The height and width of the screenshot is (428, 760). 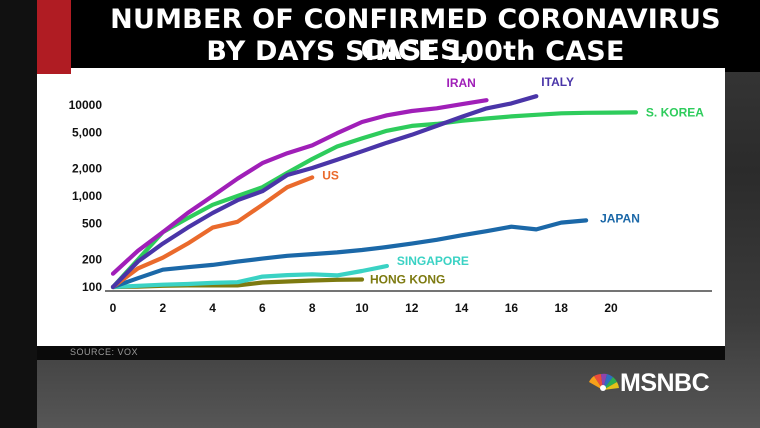 What do you see at coordinates (461, 83) in the screenshot?
I see `series-label-iran: IRAN` at bounding box center [461, 83].